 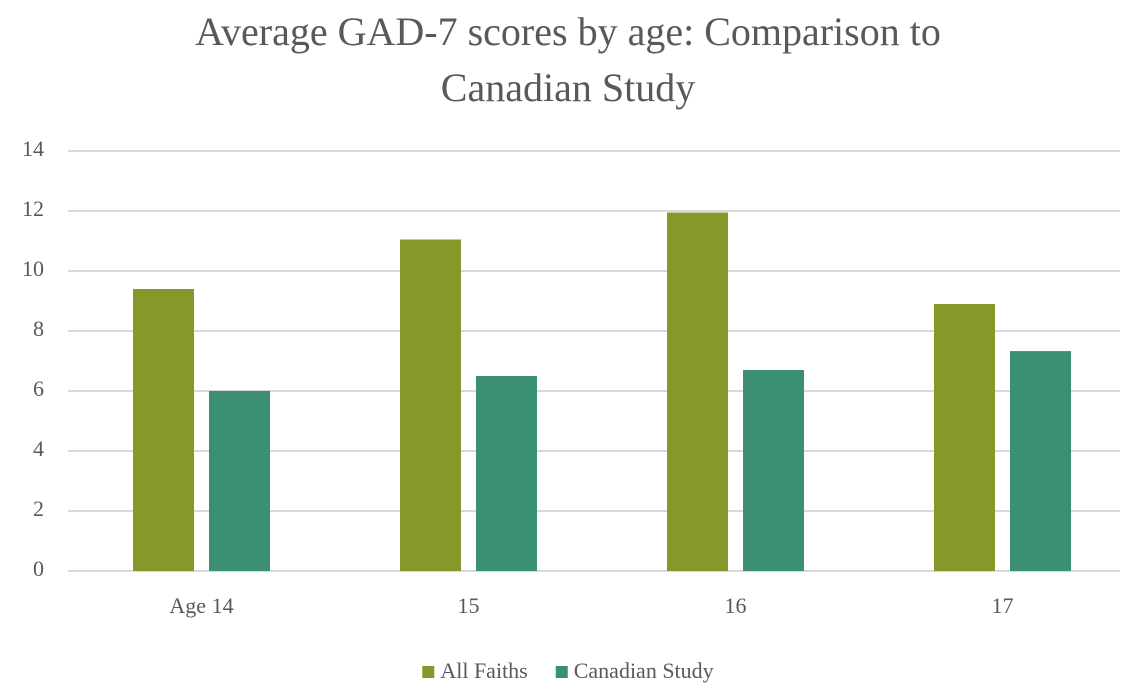 I want to click on y-tick-label: 4, so click(x=38, y=448).